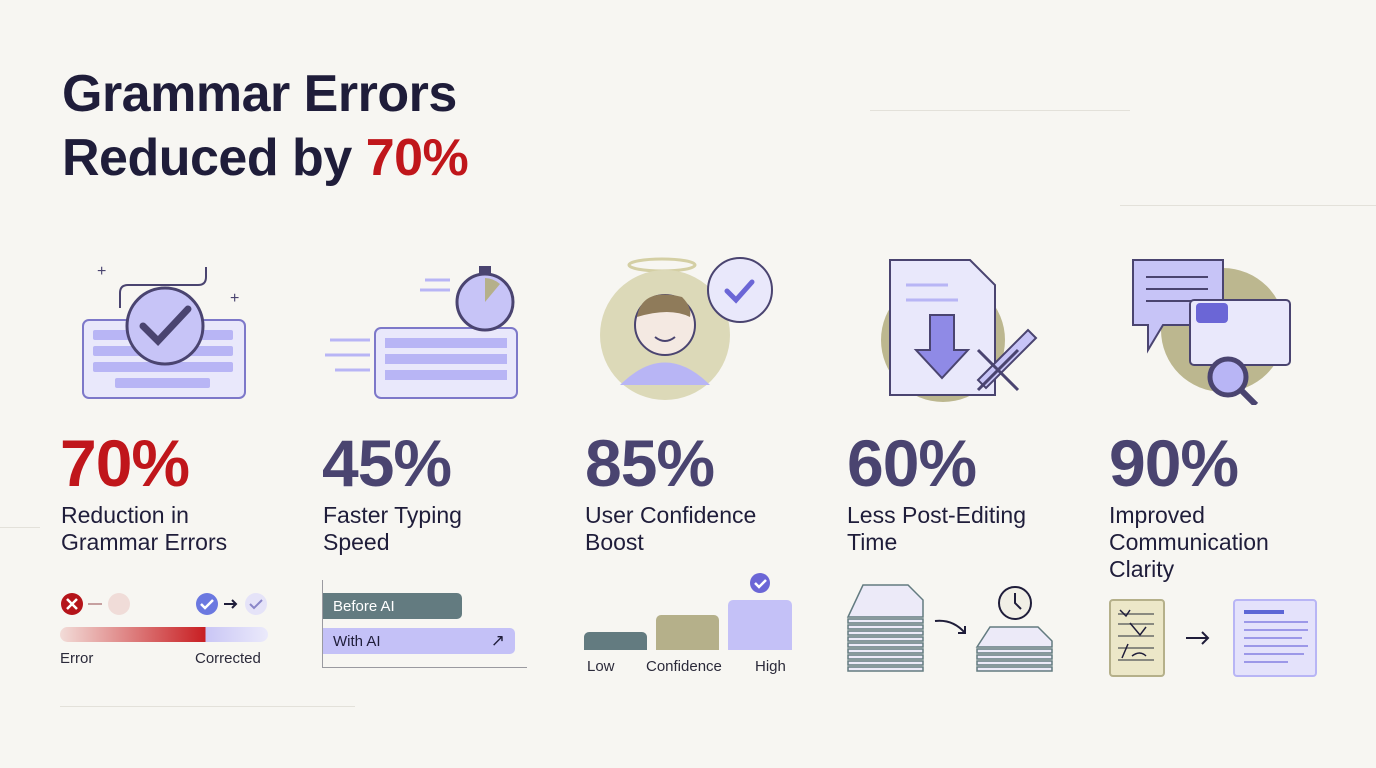 This screenshot has height=768, width=1376. I want to click on stat-value: 85%, so click(650, 463).